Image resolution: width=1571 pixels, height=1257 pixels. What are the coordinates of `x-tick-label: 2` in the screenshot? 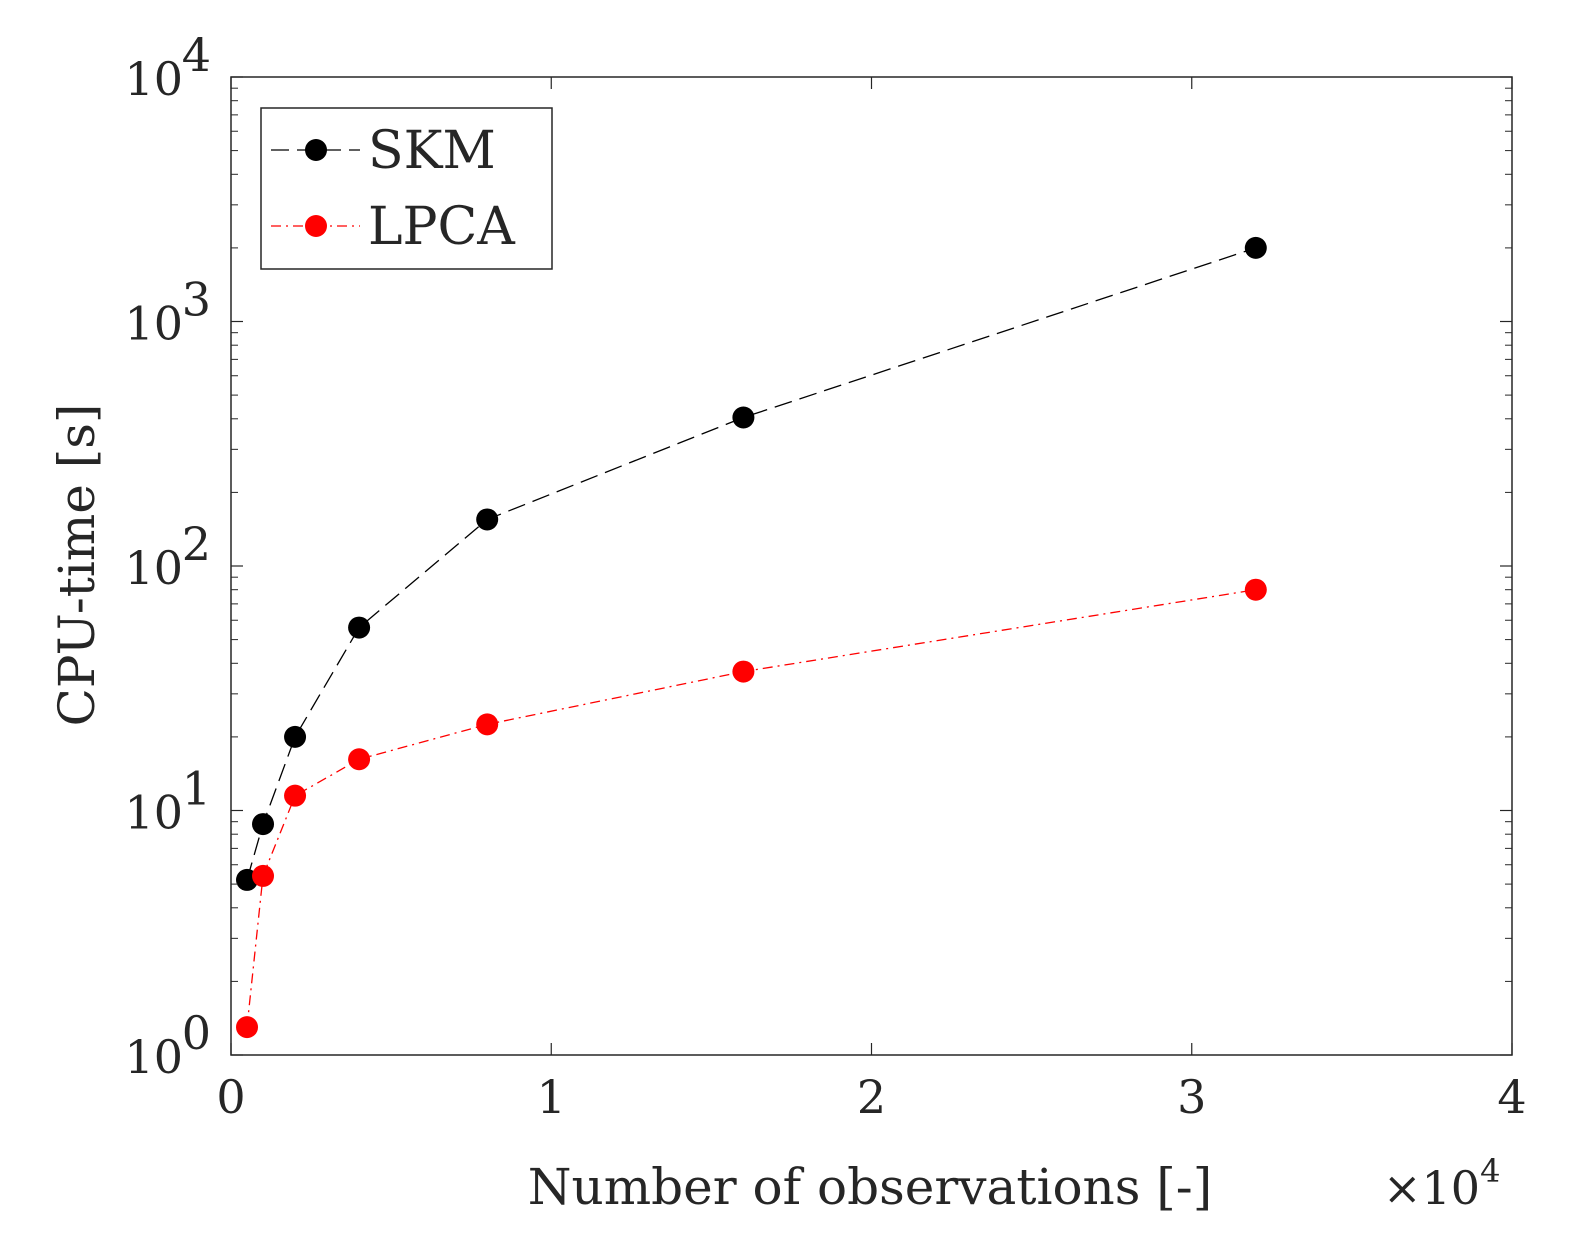 It's located at (871, 1097).